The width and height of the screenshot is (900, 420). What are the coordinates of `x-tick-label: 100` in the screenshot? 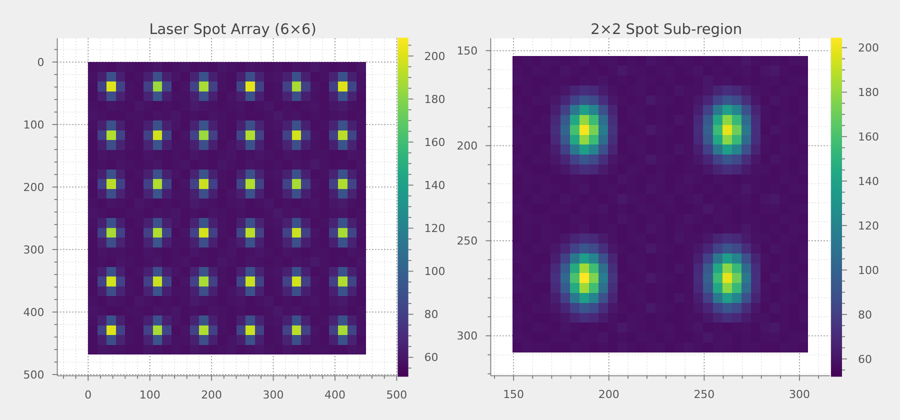 It's located at (149, 395).